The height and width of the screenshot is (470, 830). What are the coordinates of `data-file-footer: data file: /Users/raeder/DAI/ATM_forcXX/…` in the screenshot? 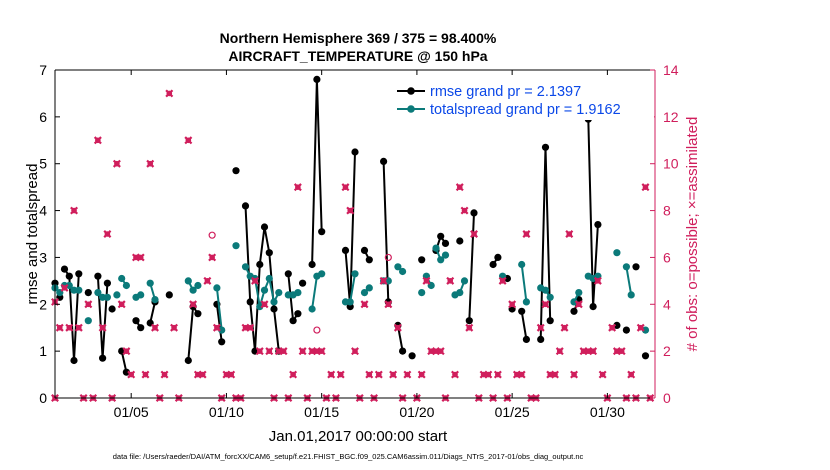 It's located at (348, 456).